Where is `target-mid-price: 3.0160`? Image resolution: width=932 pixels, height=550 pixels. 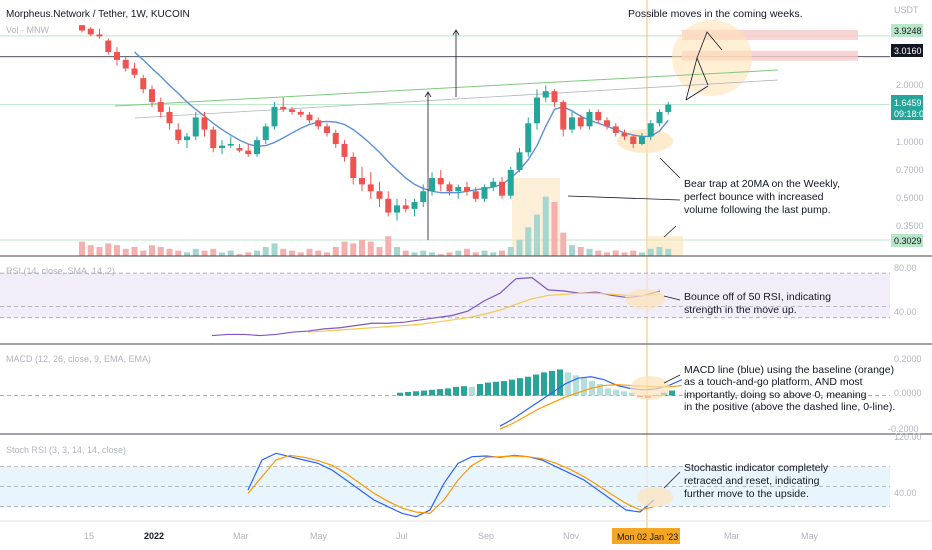 target-mid-price: 3.0160 is located at coordinates (908, 51).